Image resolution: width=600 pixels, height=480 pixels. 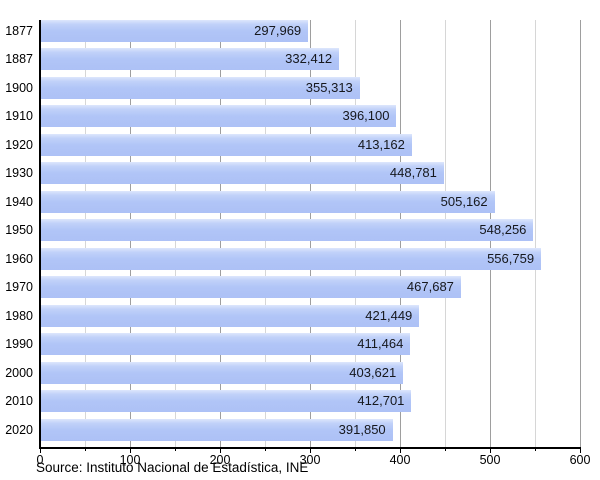 What do you see at coordinates (40, 234) in the screenshot?
I see `y-axis-line` at bounding box center [40, 234].